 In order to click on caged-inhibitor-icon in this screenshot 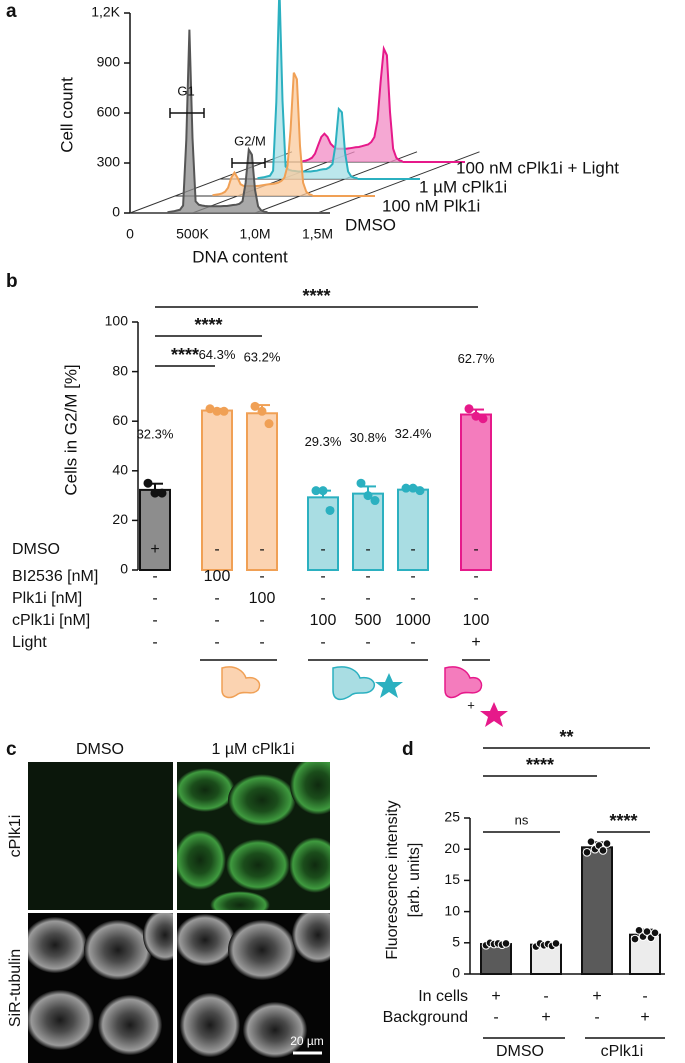, I will do `click(354, 683)`.